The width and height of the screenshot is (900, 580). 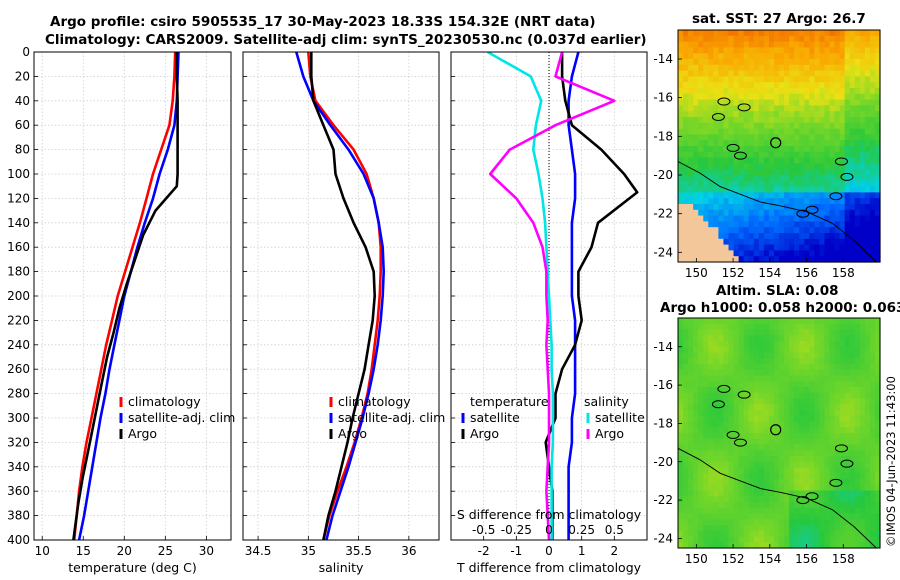 What do you see at coordinates (606, 401) in the screenshot?
I see `legend-salinity-heading: salinity` at bounding box center [606, 401].